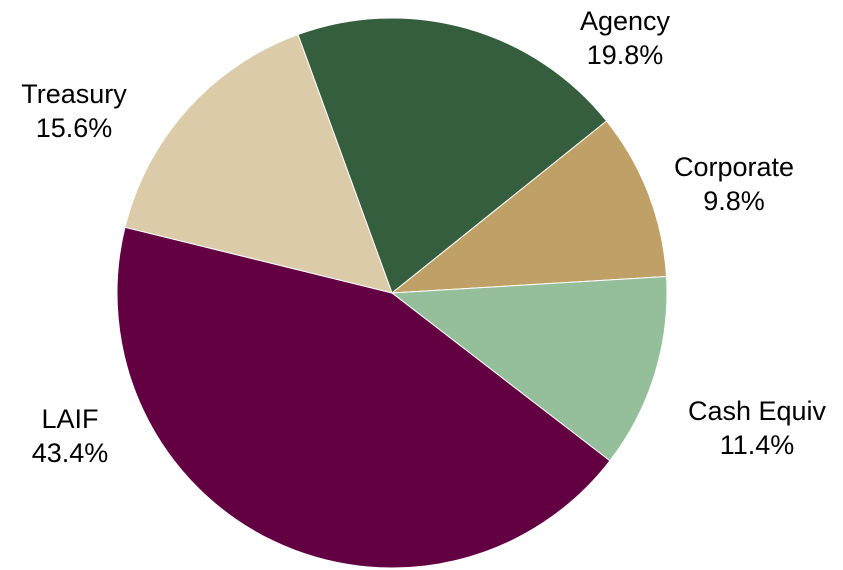 The image size is (843, 570). I want to click on pie-slice-treasury, so click(258, 163).